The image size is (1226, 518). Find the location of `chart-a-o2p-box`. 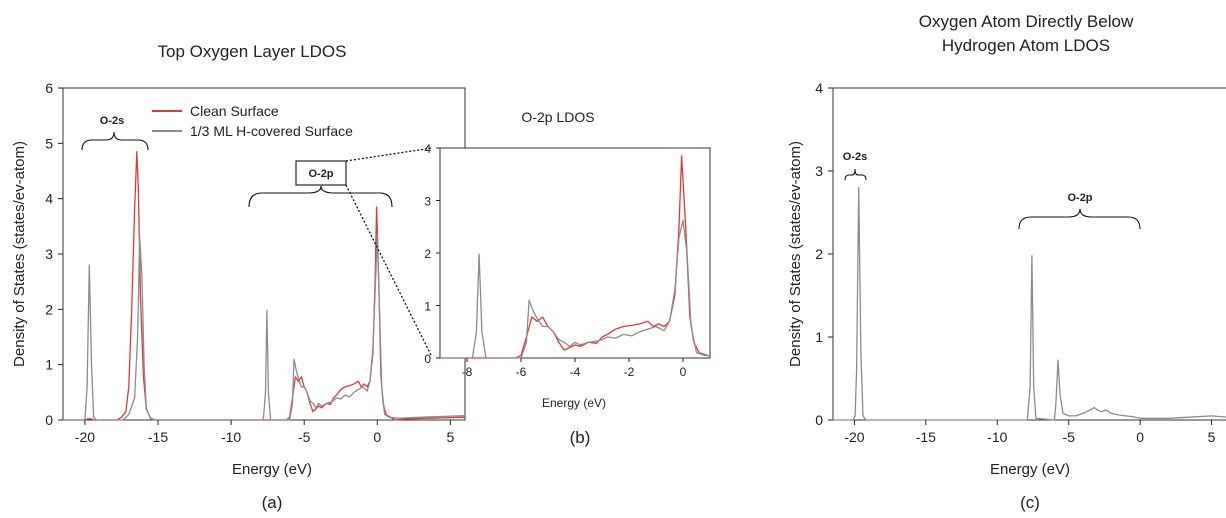

chart-a-o2p-box is located at coordinates (321, 173).